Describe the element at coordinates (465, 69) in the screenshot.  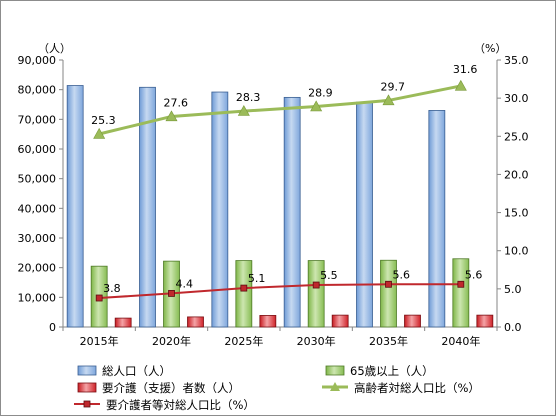
I see `data-label: 31.6` at that location.